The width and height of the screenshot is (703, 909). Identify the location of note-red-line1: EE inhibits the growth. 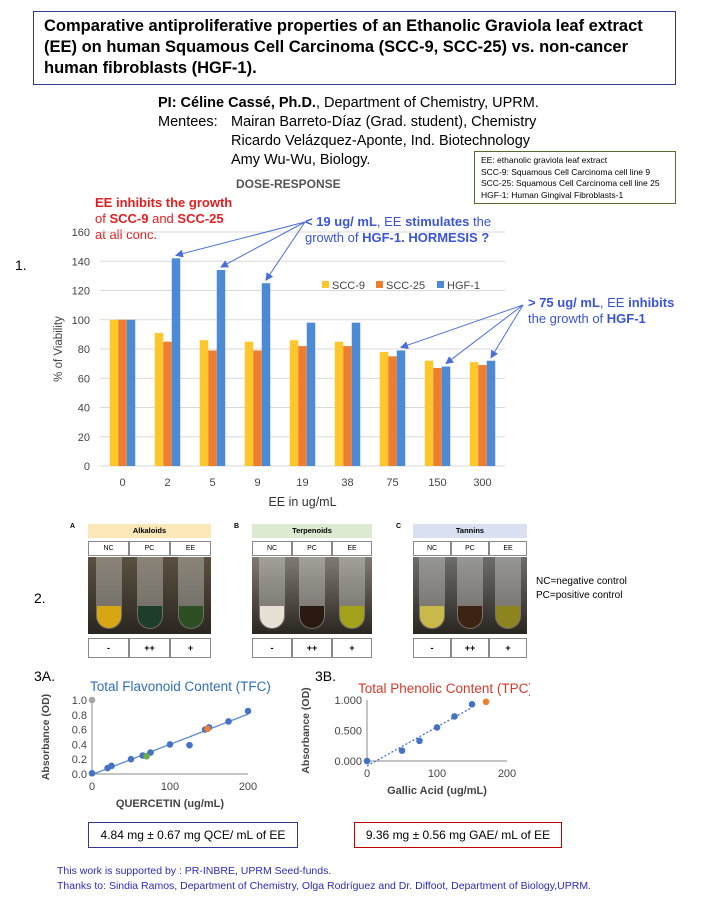
(164, 202).